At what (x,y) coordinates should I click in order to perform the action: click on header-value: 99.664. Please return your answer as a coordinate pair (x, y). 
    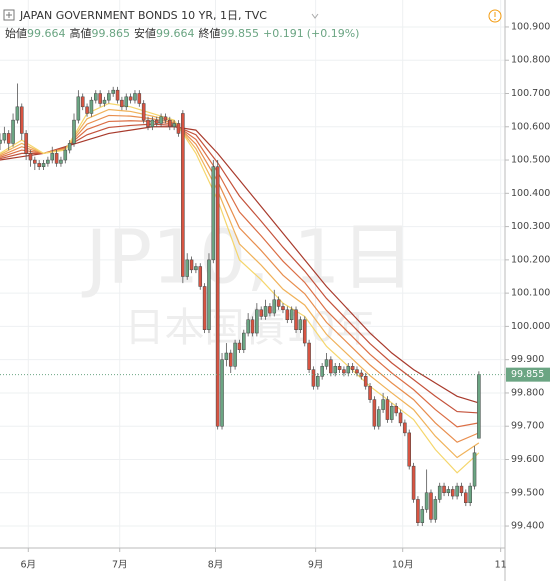
    Looking at the image, I should click on (175, 33).